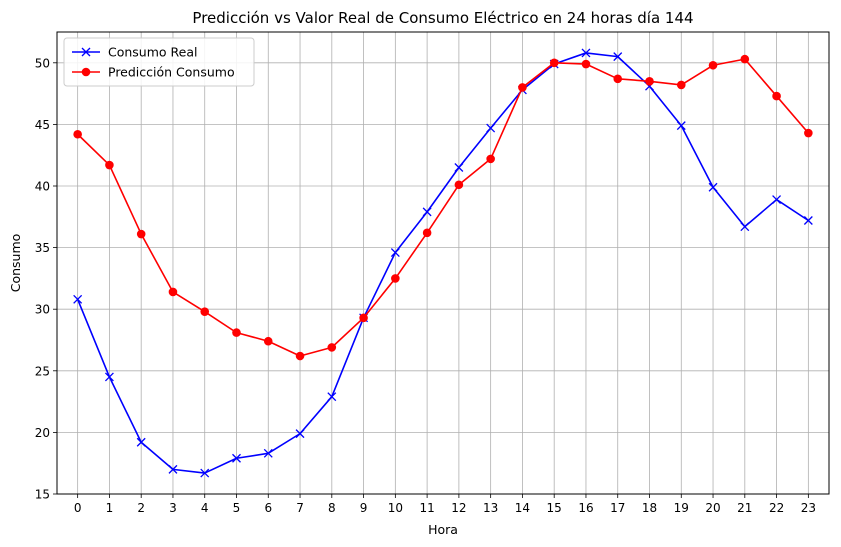  I want to click on legend-entry: Predicción Consumo, so click(153, 72).